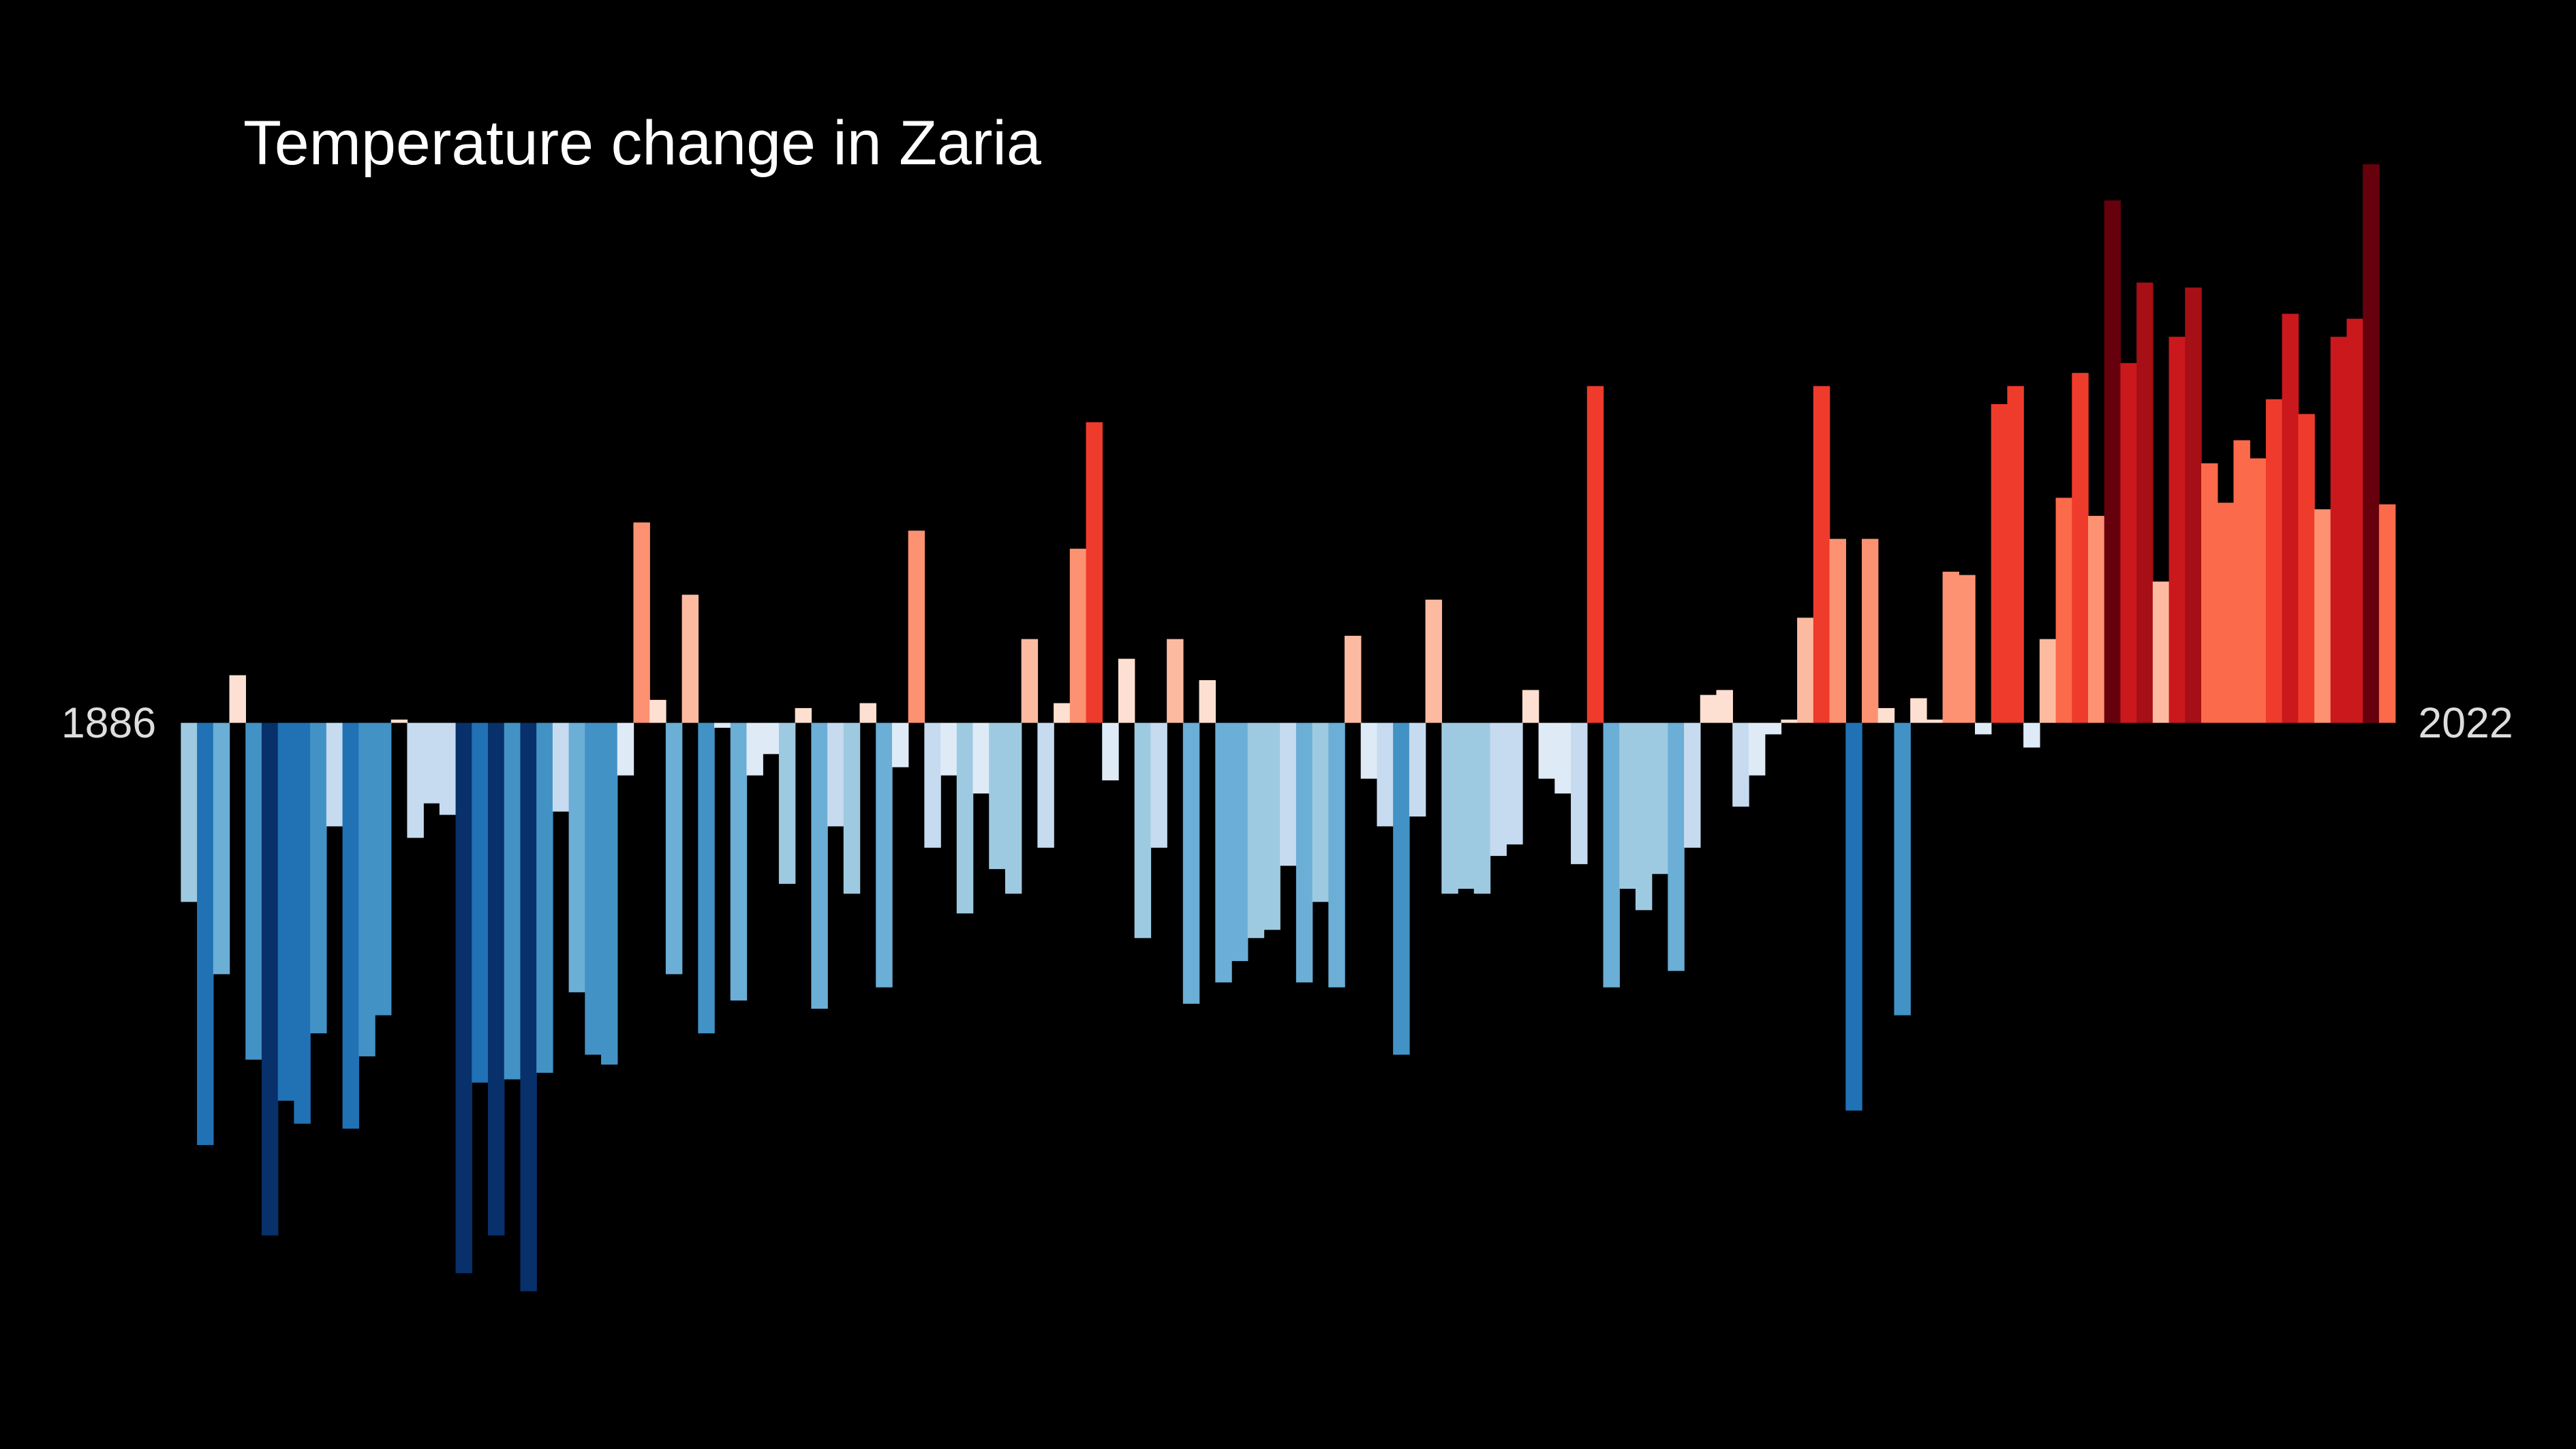  I want to click on x-tick-label: 1886, so click(108, 723).